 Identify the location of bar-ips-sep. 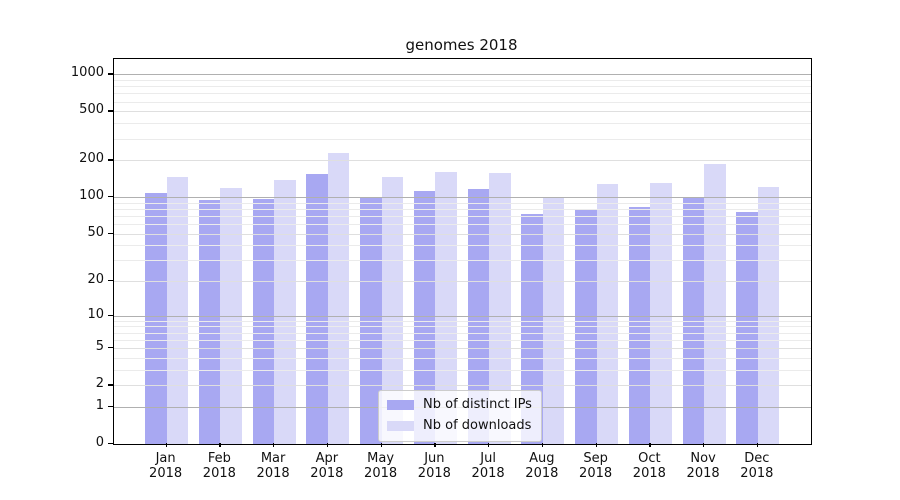
(586, 326).